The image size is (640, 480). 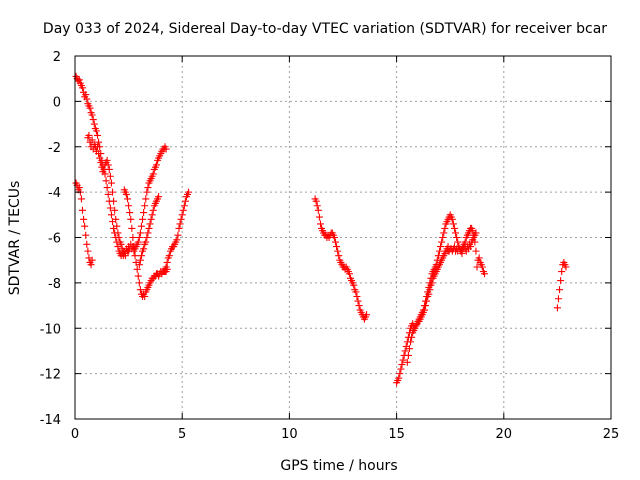 What do you see at coordinates (54, 148) in the screenshot?
I see `y-tick-label: -2` at bounding box center [54, 148].